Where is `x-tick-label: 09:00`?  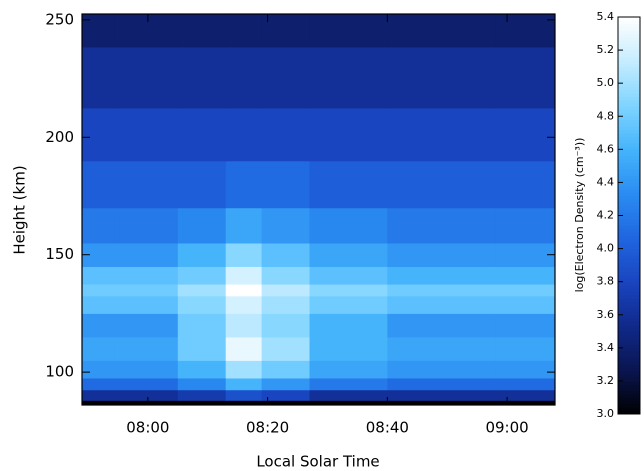
x-tick-label: 09:00 is located at coordinates (506, 428).